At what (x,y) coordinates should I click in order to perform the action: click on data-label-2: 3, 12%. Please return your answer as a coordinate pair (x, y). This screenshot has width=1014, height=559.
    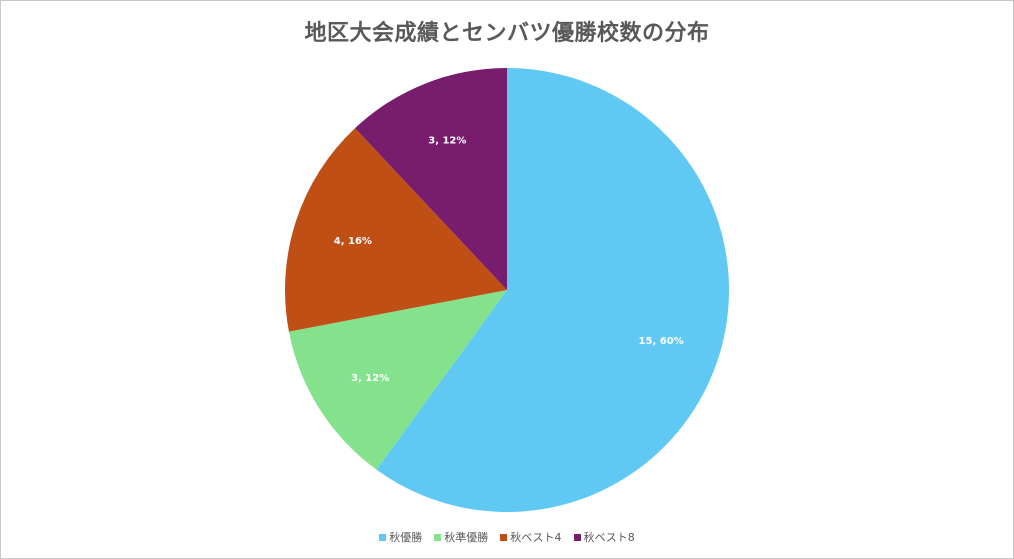
    Looking at the image, I should click on (370, 378).